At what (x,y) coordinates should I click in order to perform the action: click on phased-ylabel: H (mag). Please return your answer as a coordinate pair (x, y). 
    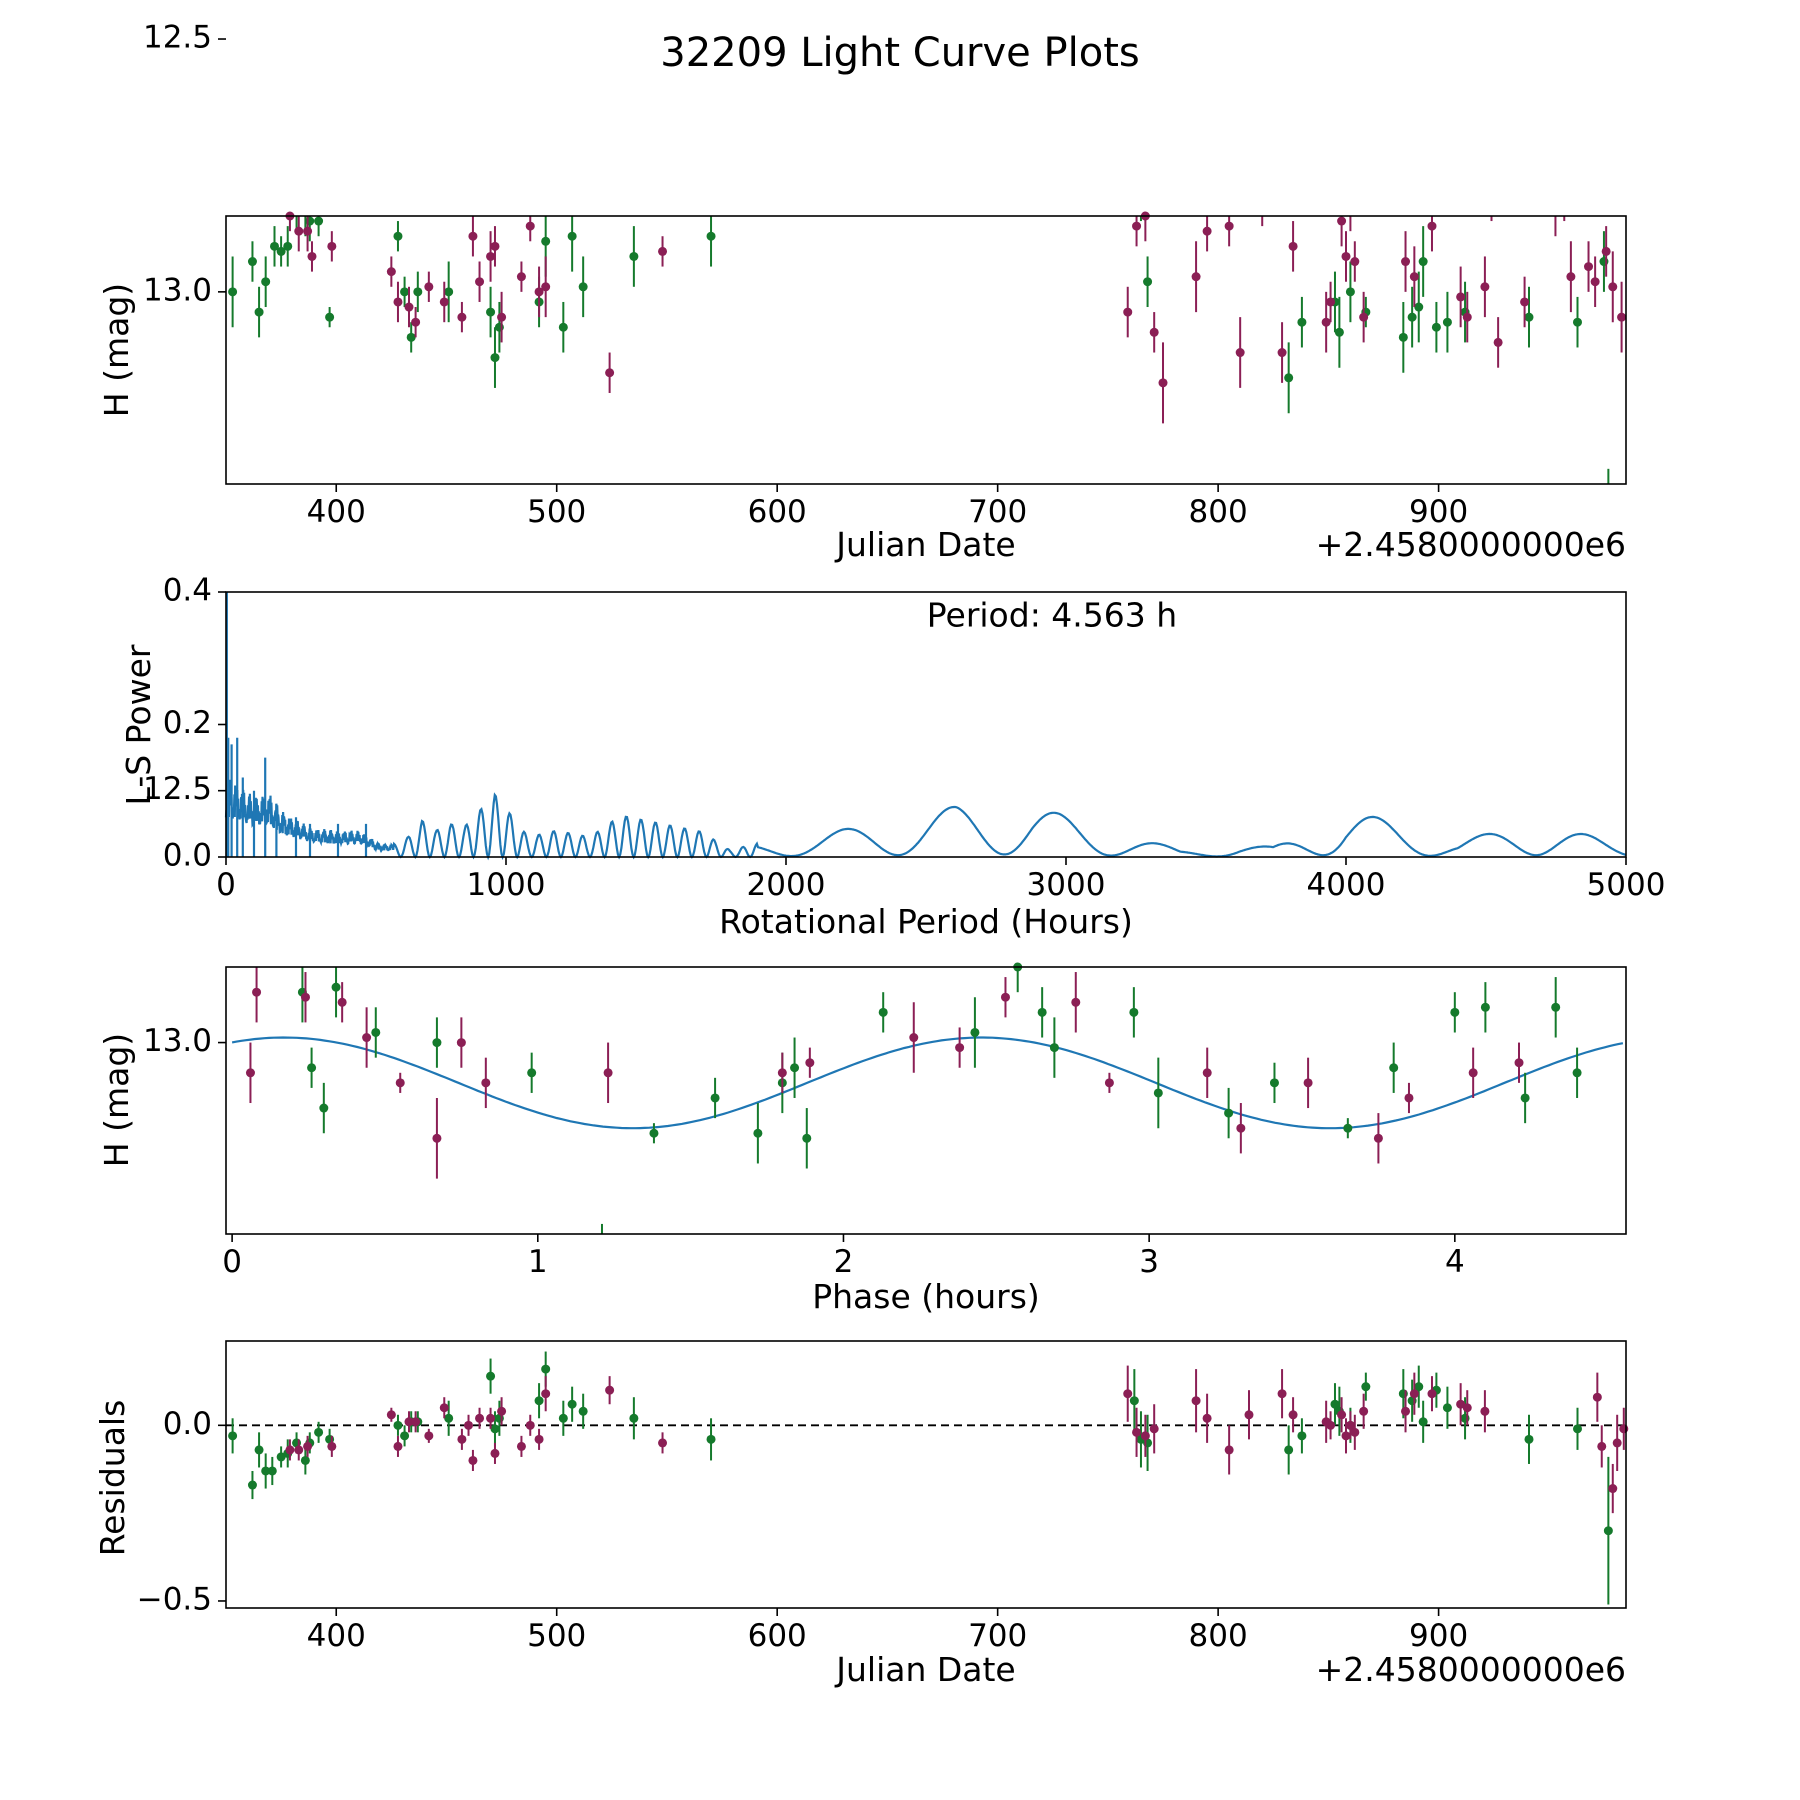
    Looking at the image, I should click on (116, 1100).